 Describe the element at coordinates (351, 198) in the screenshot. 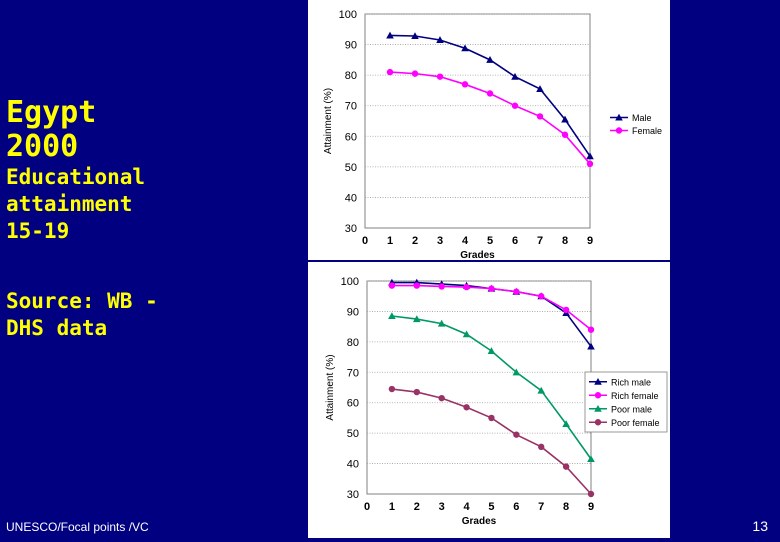

I see `chart1-y-tick-label: 40` at that location.